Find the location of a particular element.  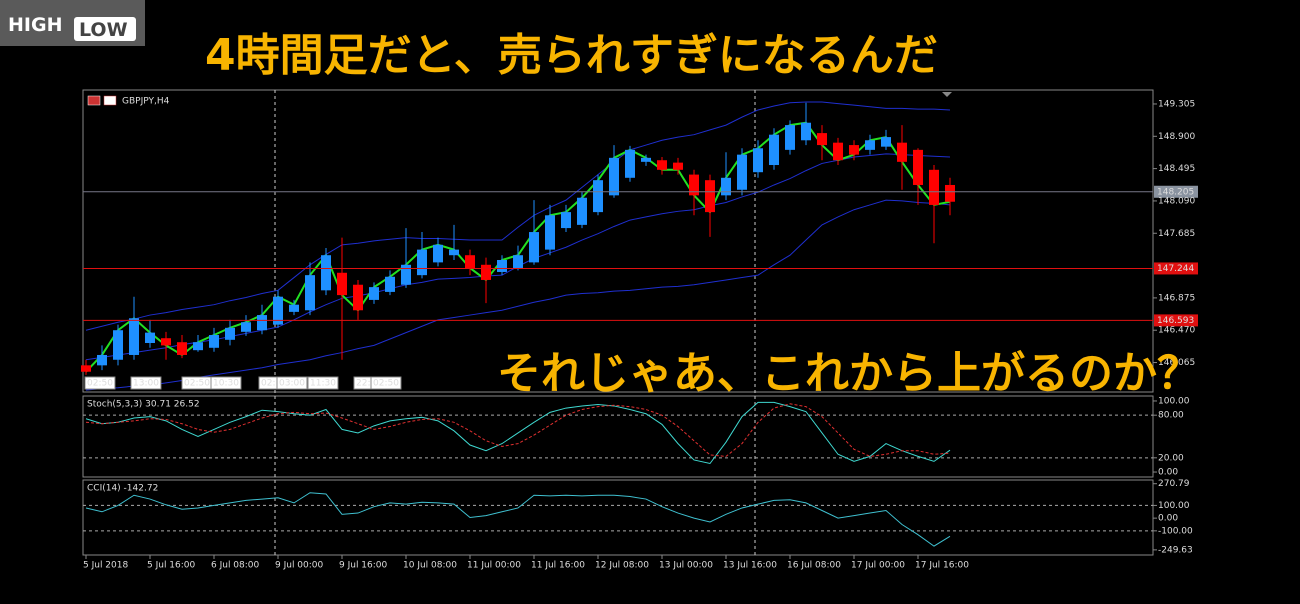

x-tick-label: 5 Jul 16:00 is located at coordinates (171, 566).